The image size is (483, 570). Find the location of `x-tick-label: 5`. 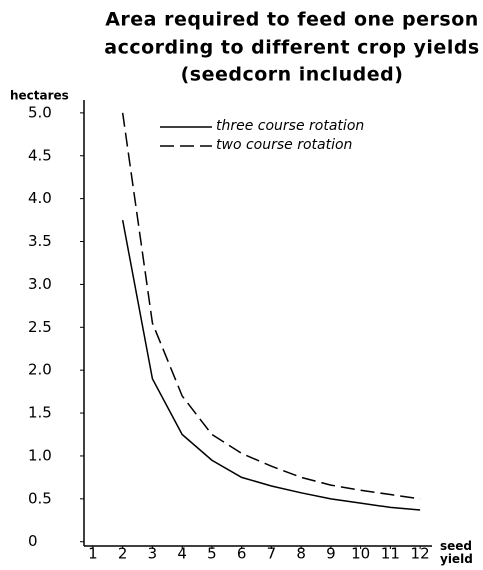

x-tick-label: 5 is located at coordinates (212, 554).